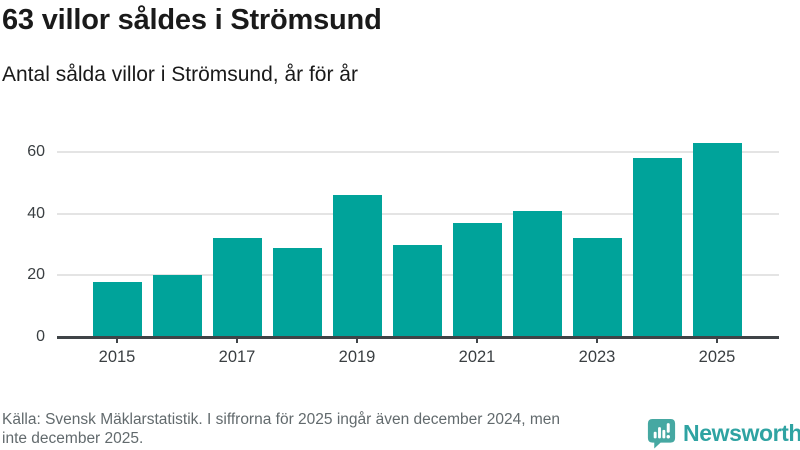 The width and height of the screenshot is (800, 450). I want to click on bar-2019, so click(357, 266).